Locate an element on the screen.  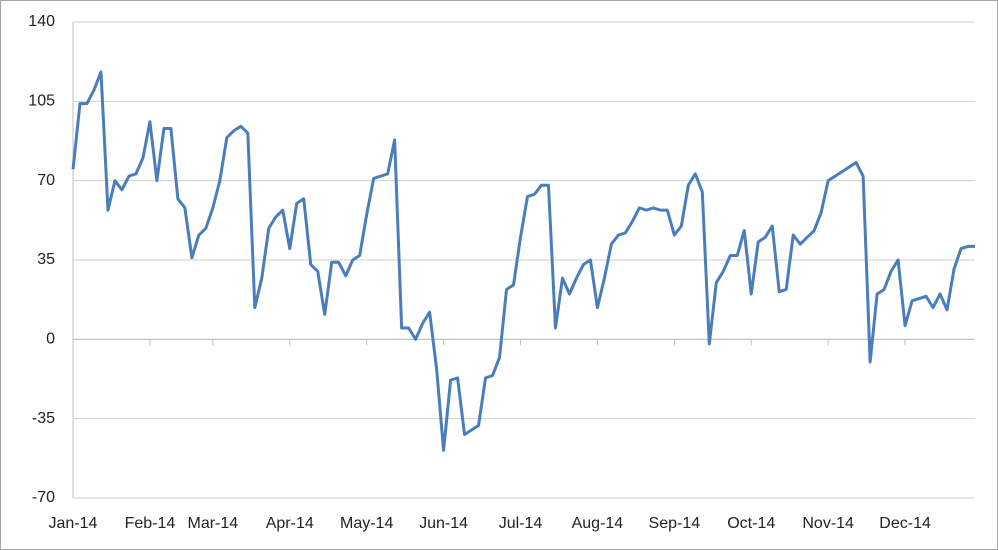
x-tick-label: Apr-14 is located at coordinates (290, 523).